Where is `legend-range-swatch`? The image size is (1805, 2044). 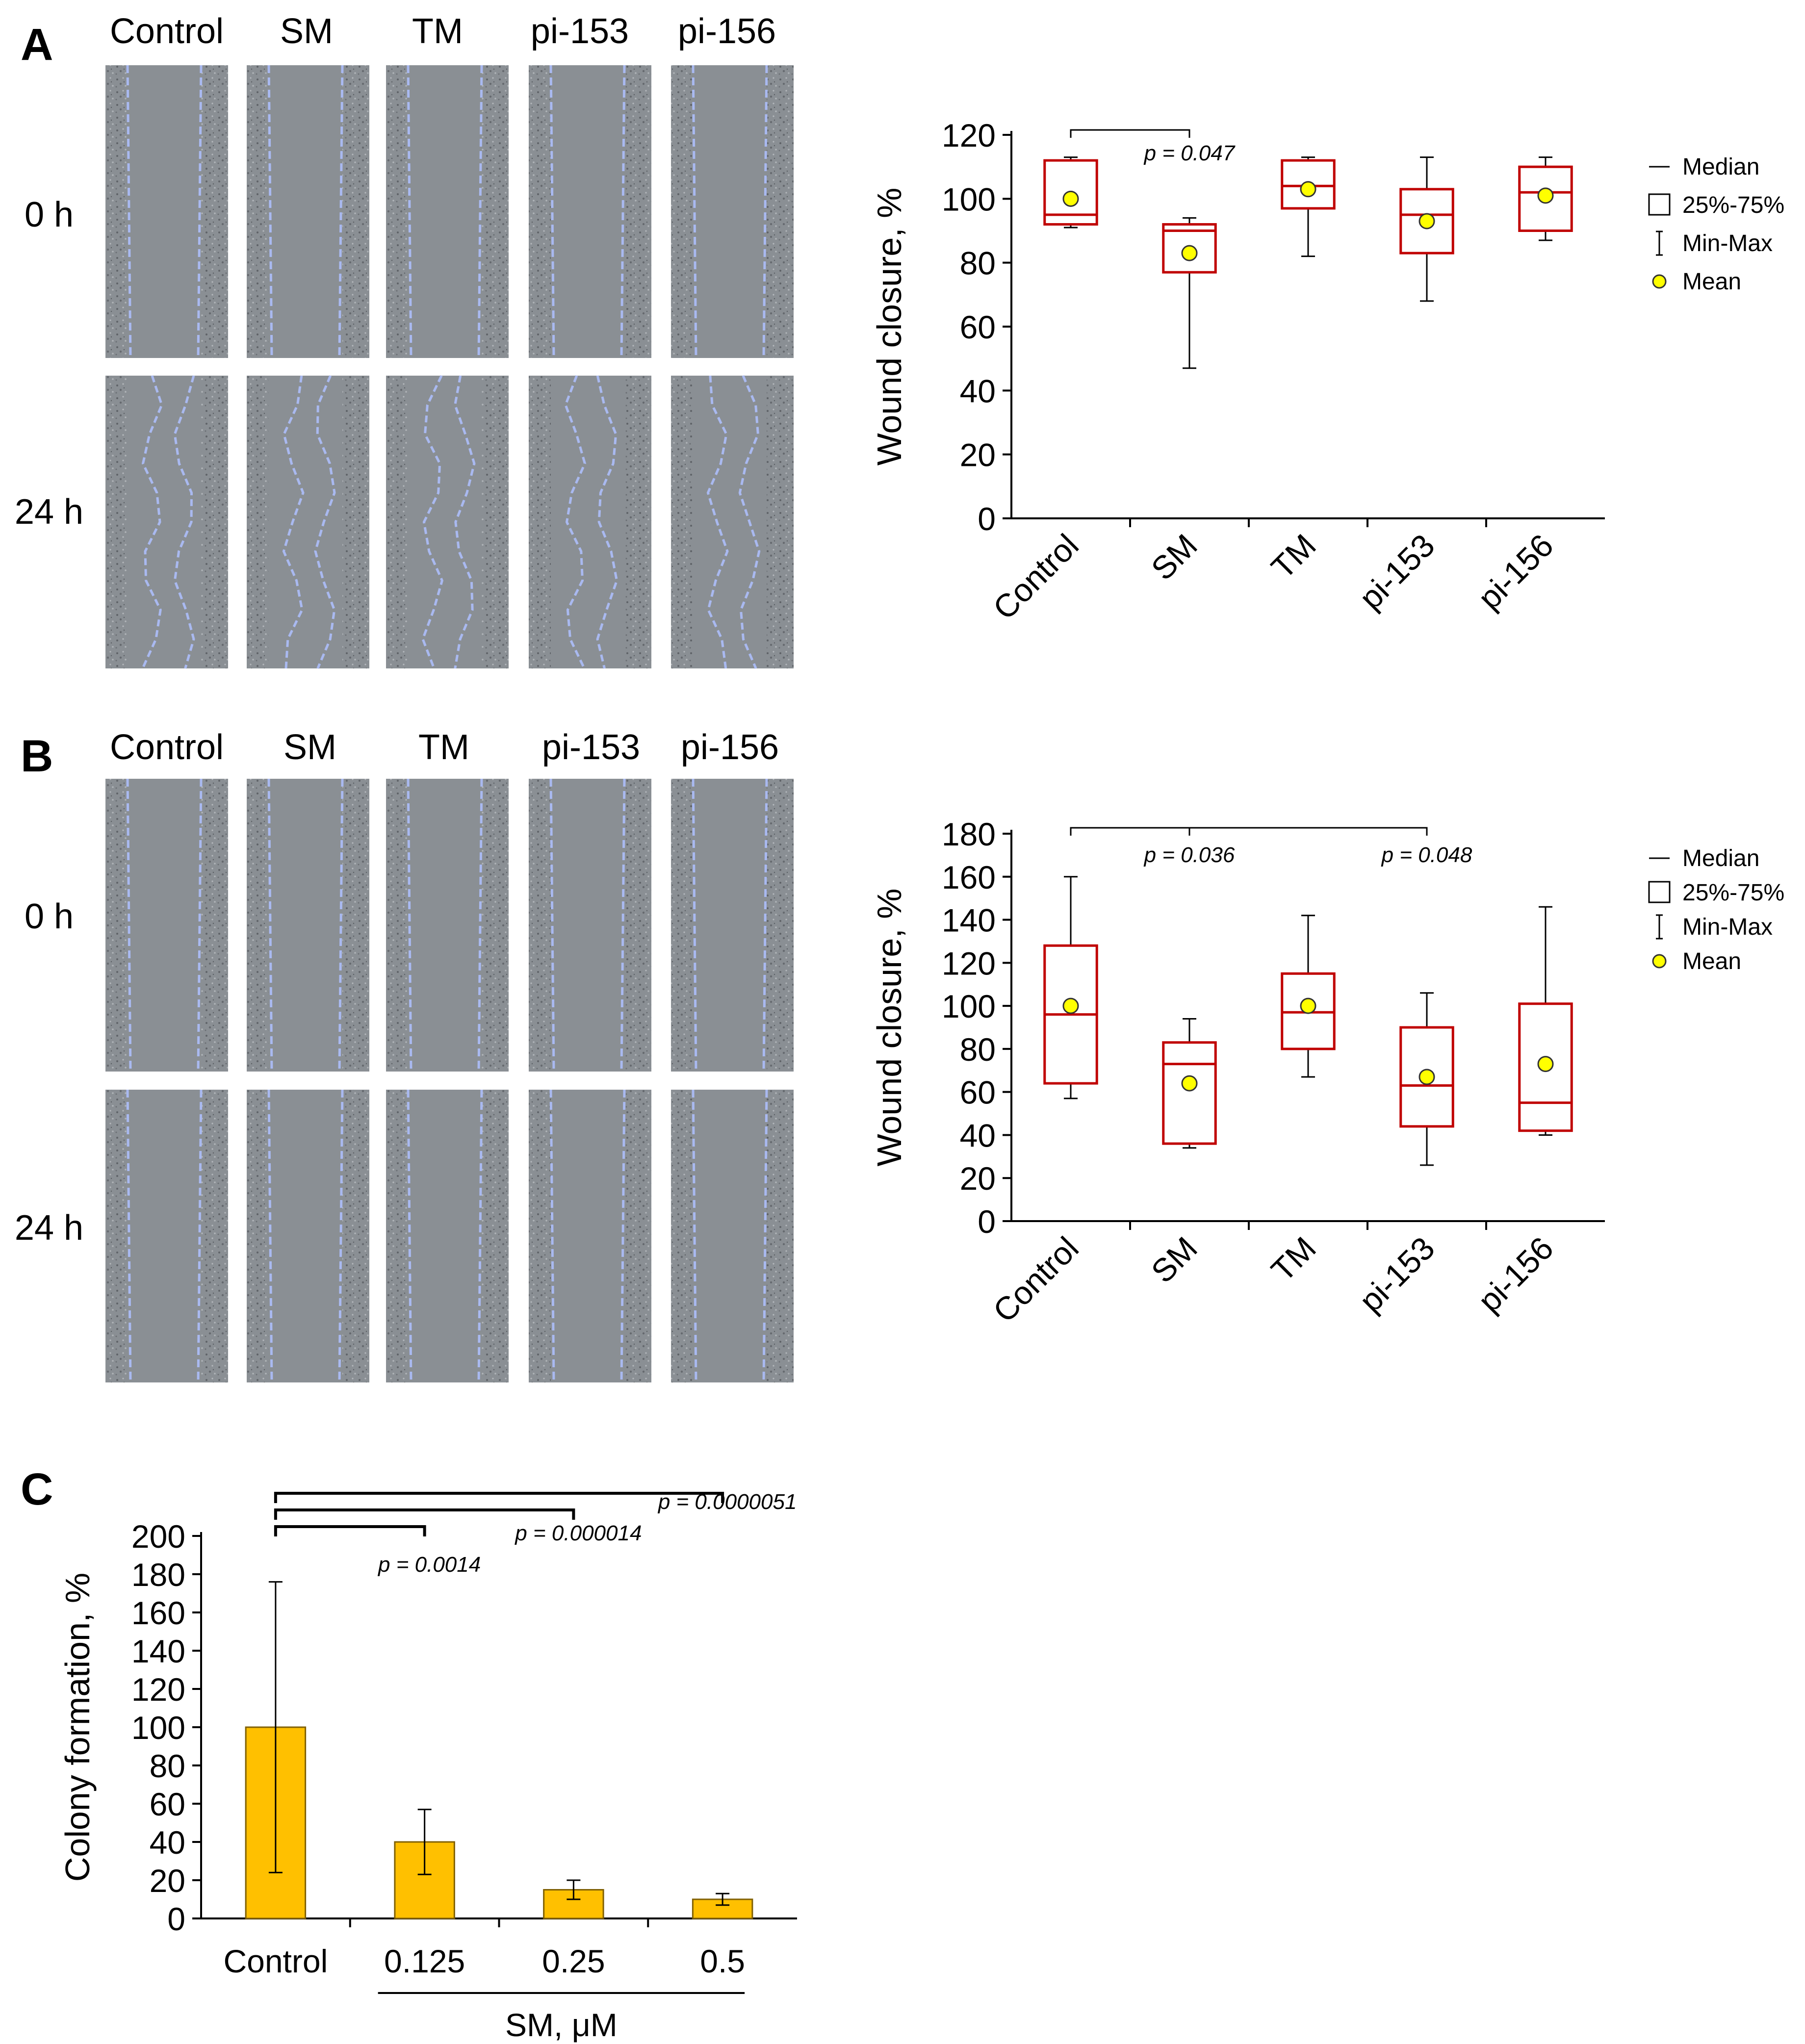
legend-range-swatch is located at coordinates (1659, 927).